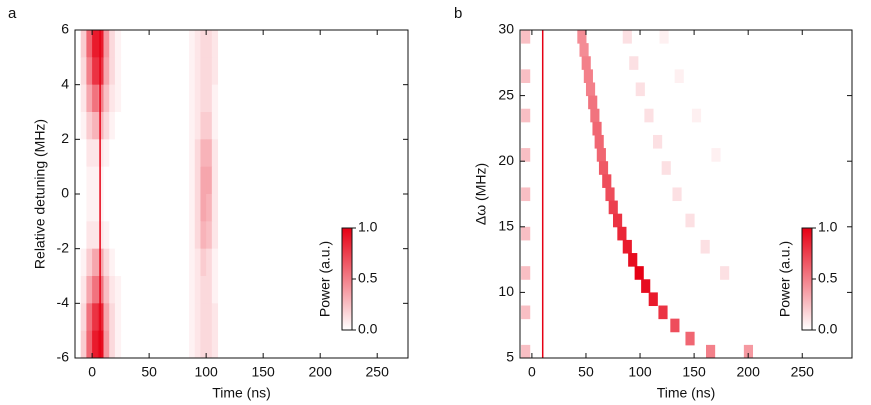 The height and width of the screenshot is (405, 871). I want to click on colorbar, so click(807, 279).